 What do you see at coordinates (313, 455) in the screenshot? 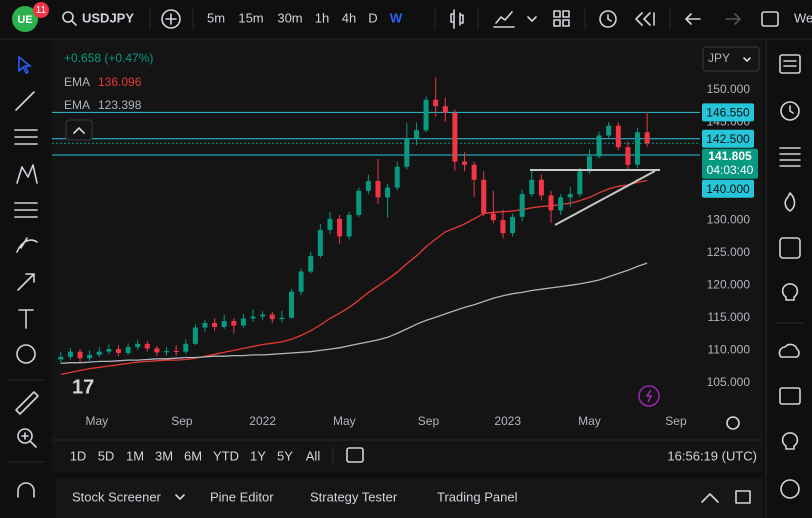
I see `range-button: All` at bounding box center [313, 455].